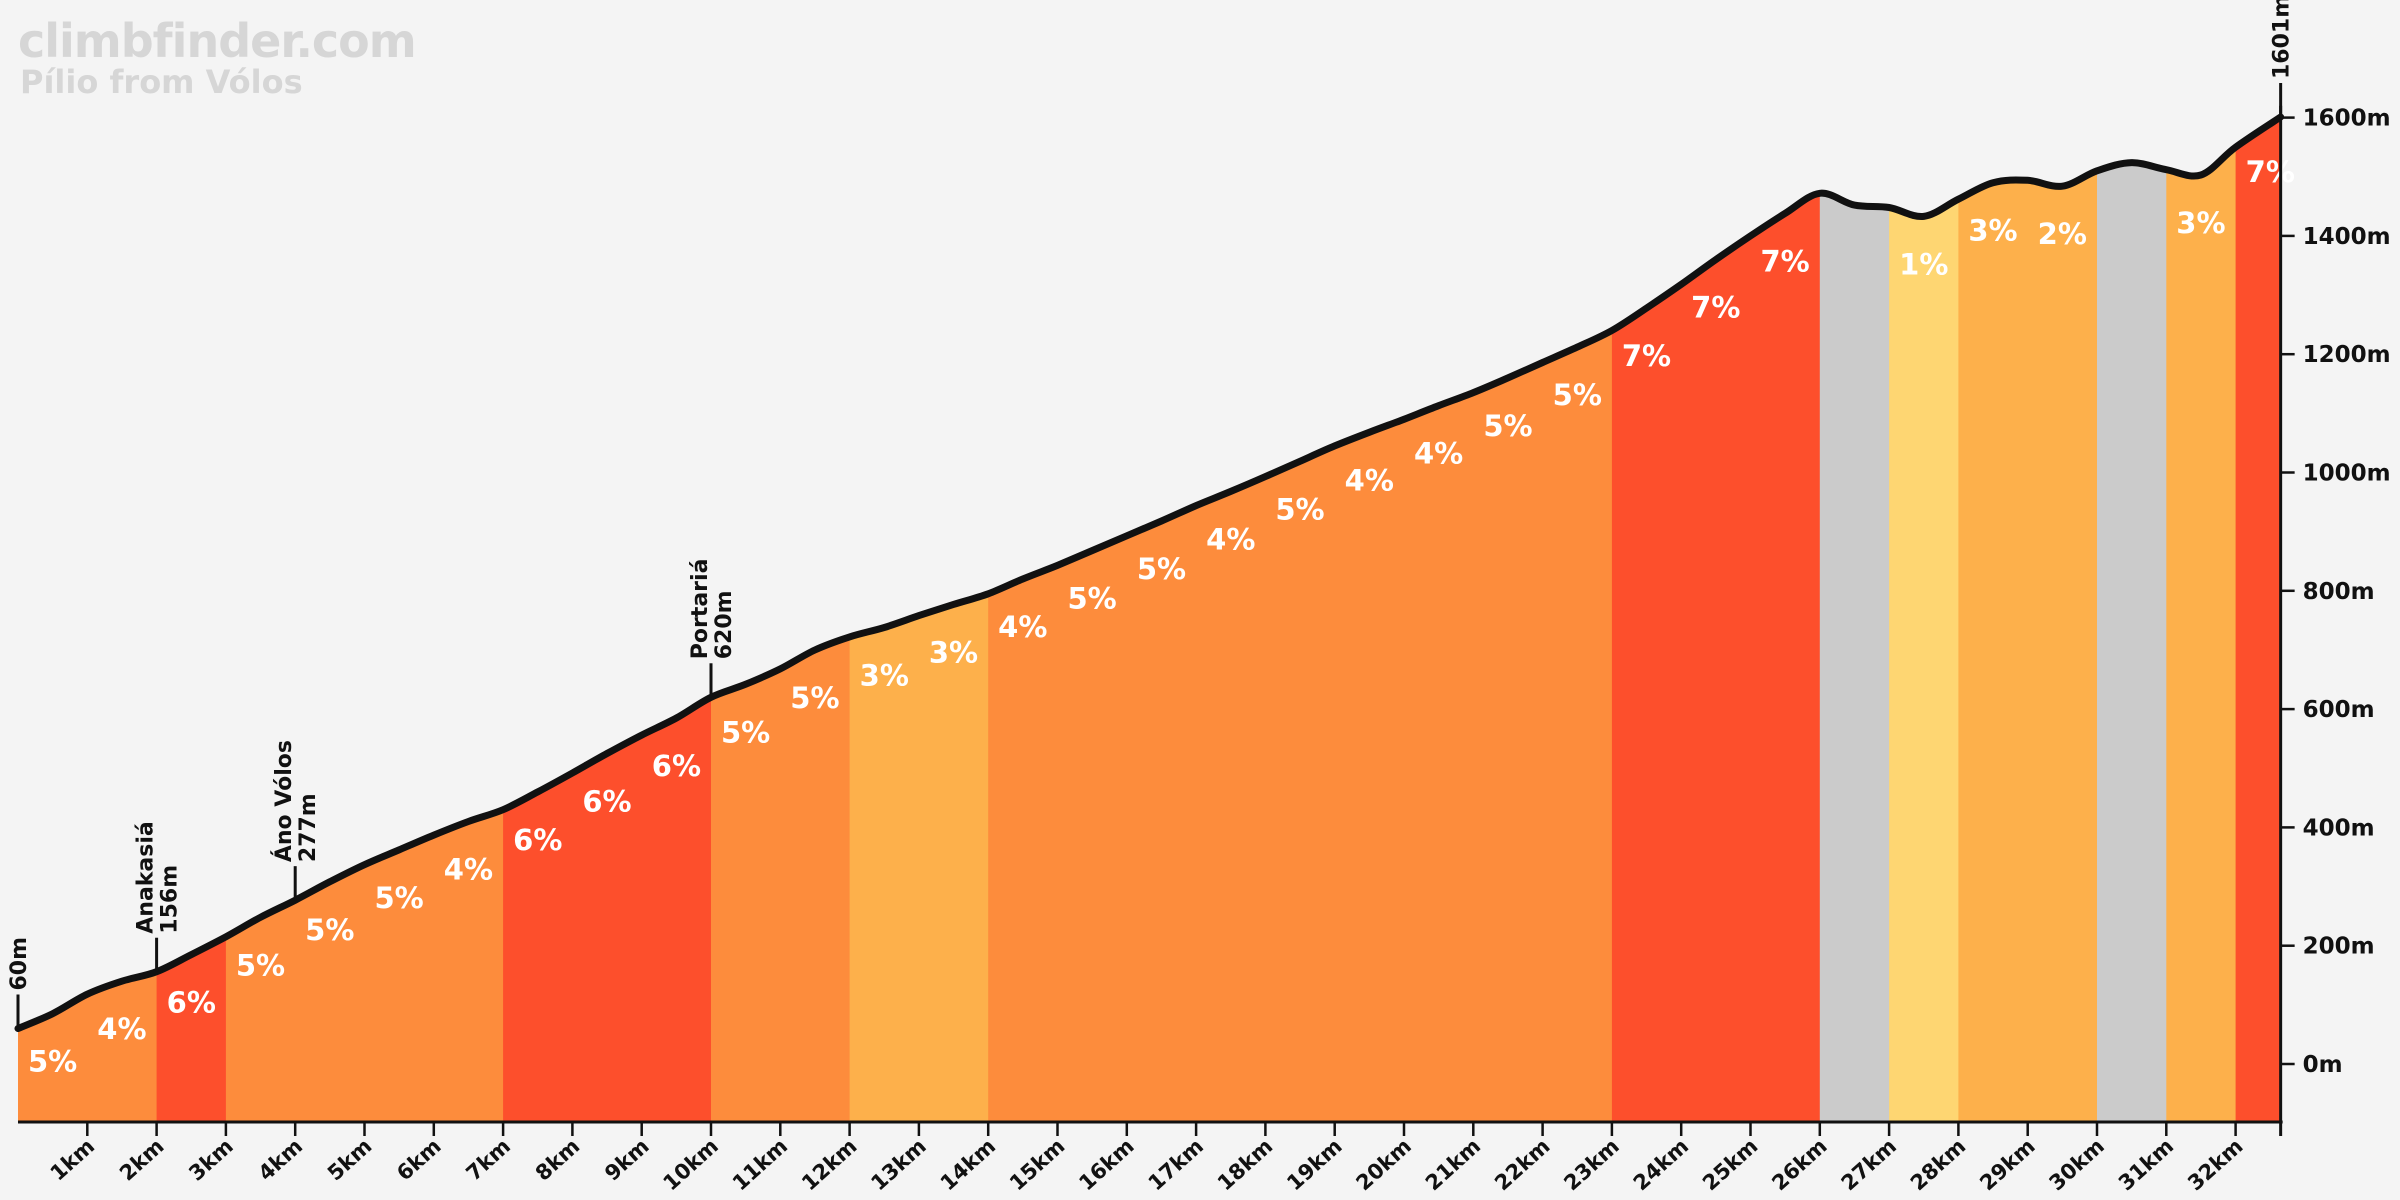 The image size is (2400, 1200). What do you see at coordinates (281, 1160) in the screenshot?
I see `x-tick-label: 4km` at bounding box center [281, 1160].